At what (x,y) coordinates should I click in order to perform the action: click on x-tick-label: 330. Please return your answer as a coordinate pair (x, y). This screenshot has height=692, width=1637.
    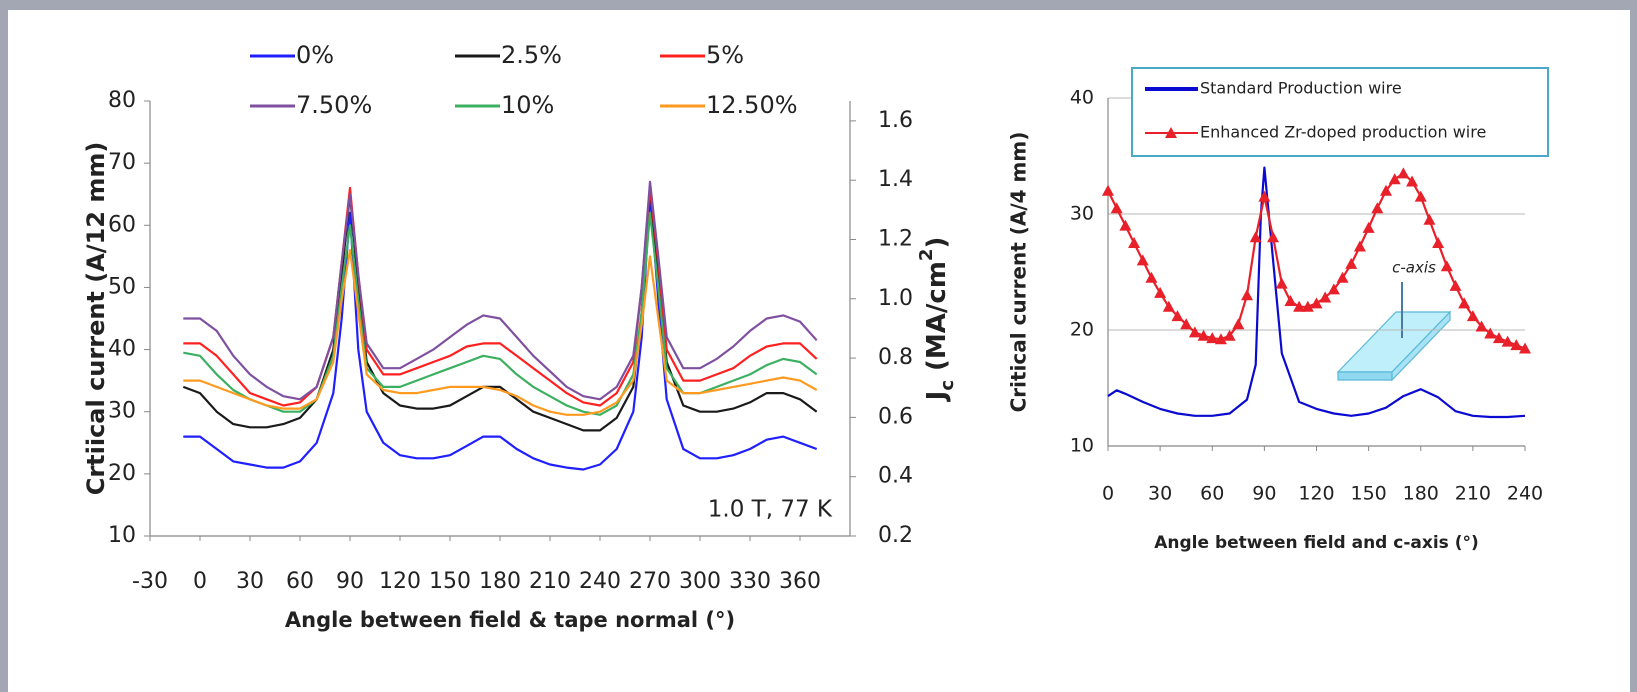
    Looking at the image, I should click on (750, 581).